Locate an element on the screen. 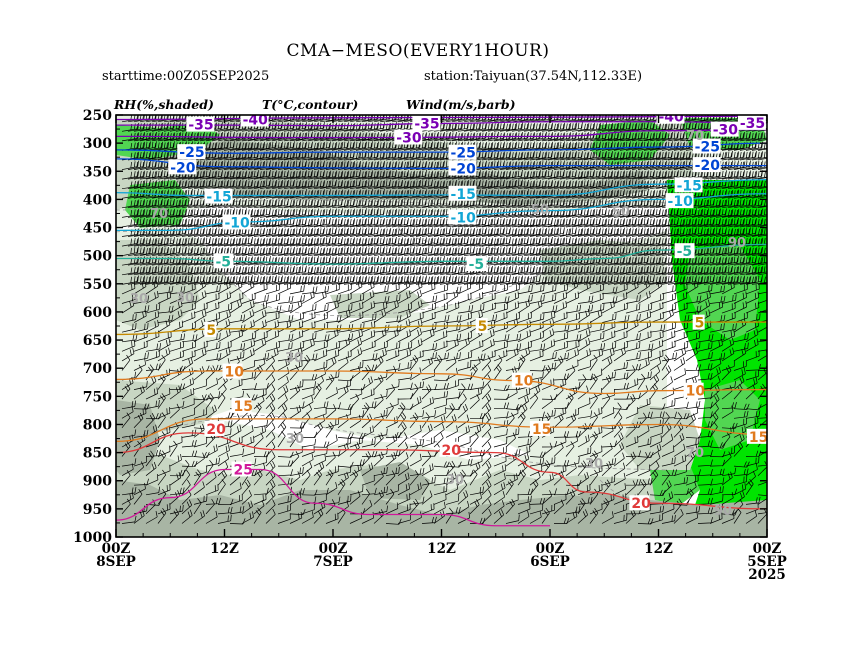  wind-legend-label: Wind(m/s,barb) is located at coordinates (461, 104).